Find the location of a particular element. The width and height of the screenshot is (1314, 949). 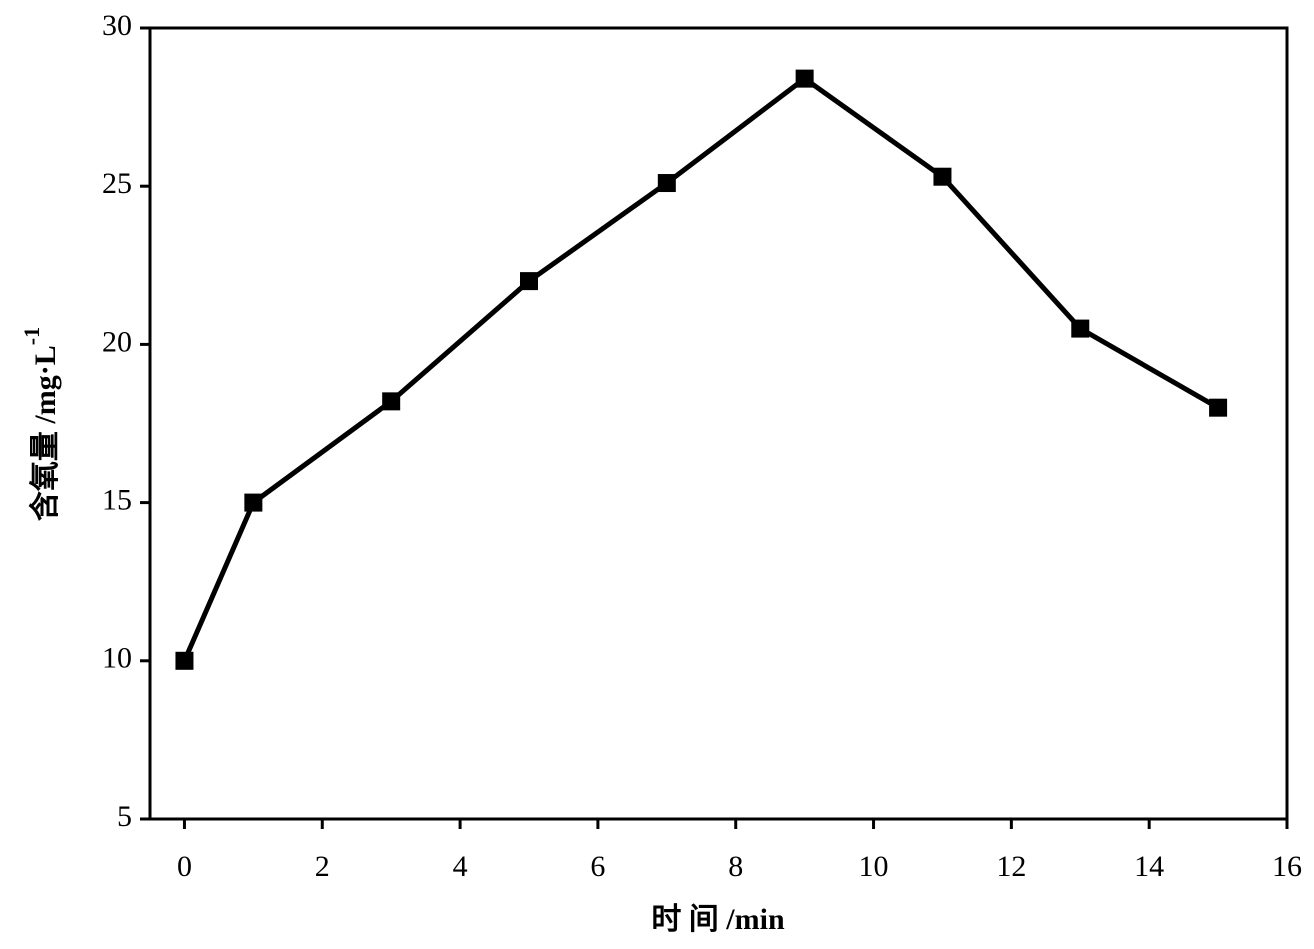

x-tick-label: 14 is located at coordinates (1149, 866).